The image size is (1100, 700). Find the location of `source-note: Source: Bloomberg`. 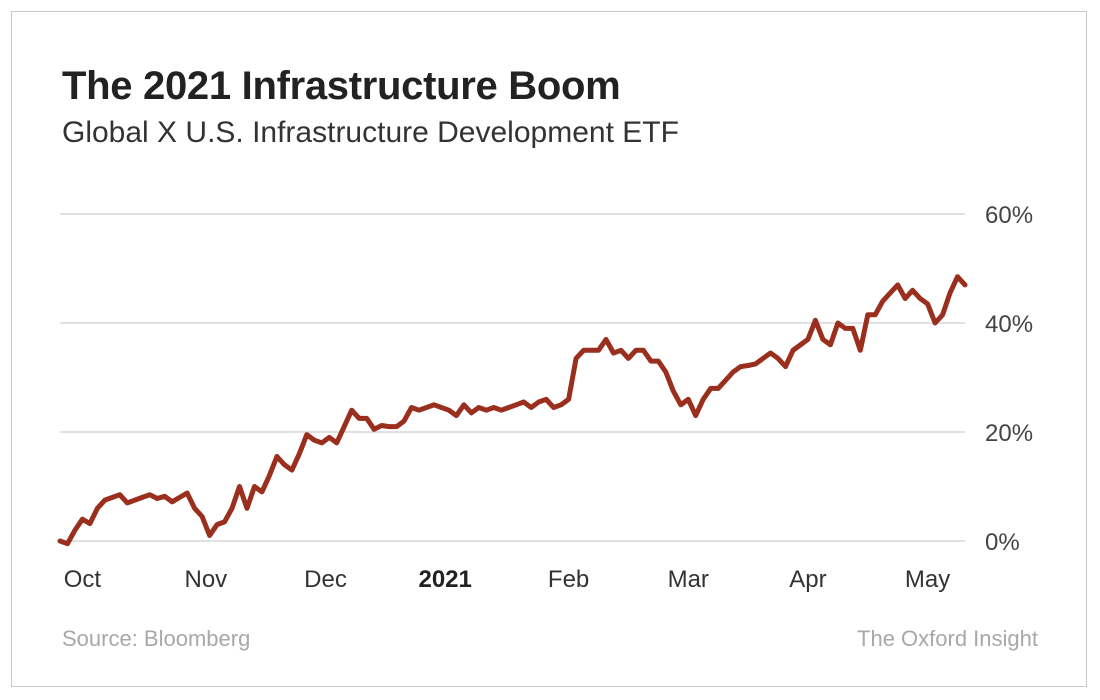

source-note: Source: Bloomberg is located at coordinates (156, 638).